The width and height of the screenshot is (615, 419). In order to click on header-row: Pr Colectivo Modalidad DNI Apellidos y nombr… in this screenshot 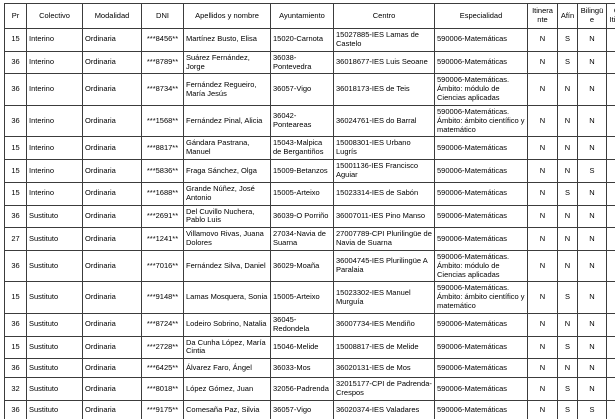, I will do `click(309, 16)`.